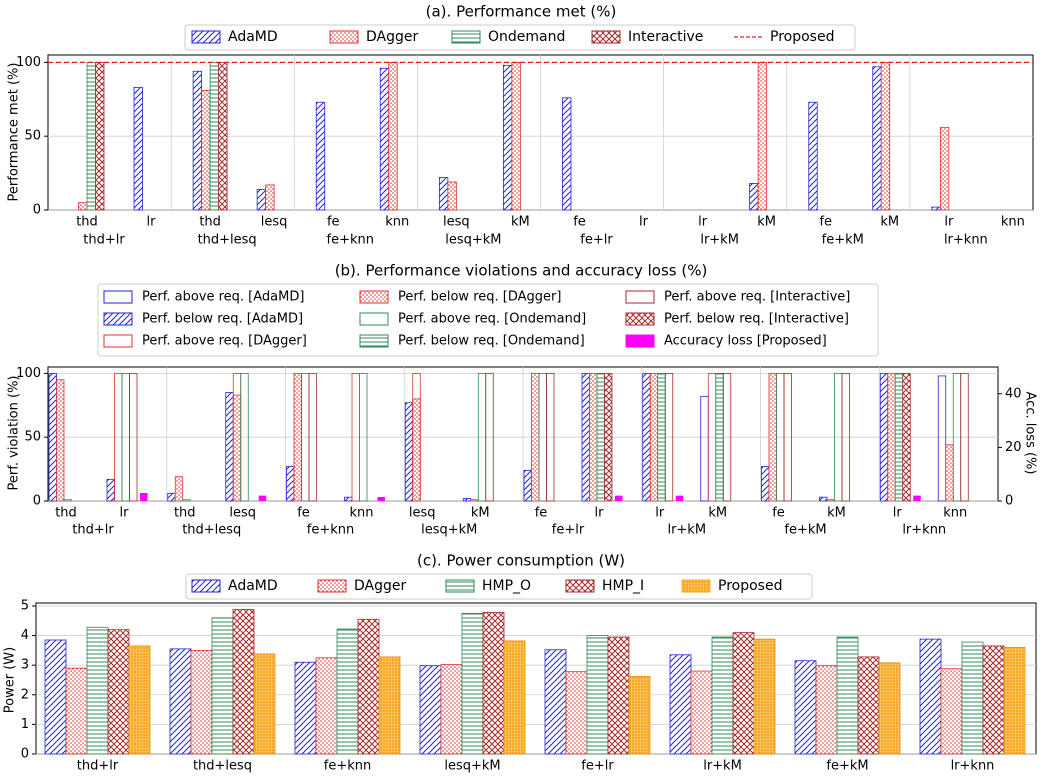 The image size is (1043, 777). I want to click on legend-label: HMP_I, so click(623, 586).